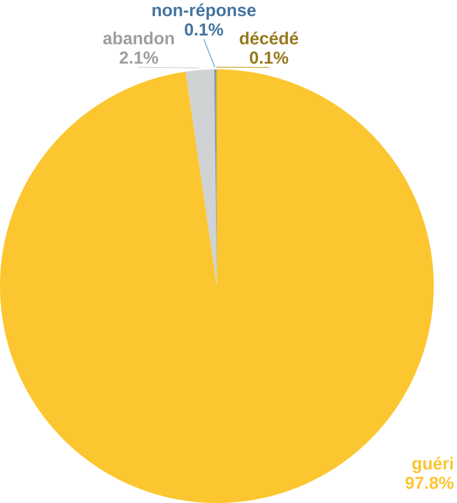  Describe the element at coordinates (138, 38) in the screenshot. I see `slice-label: abandon` at that location.